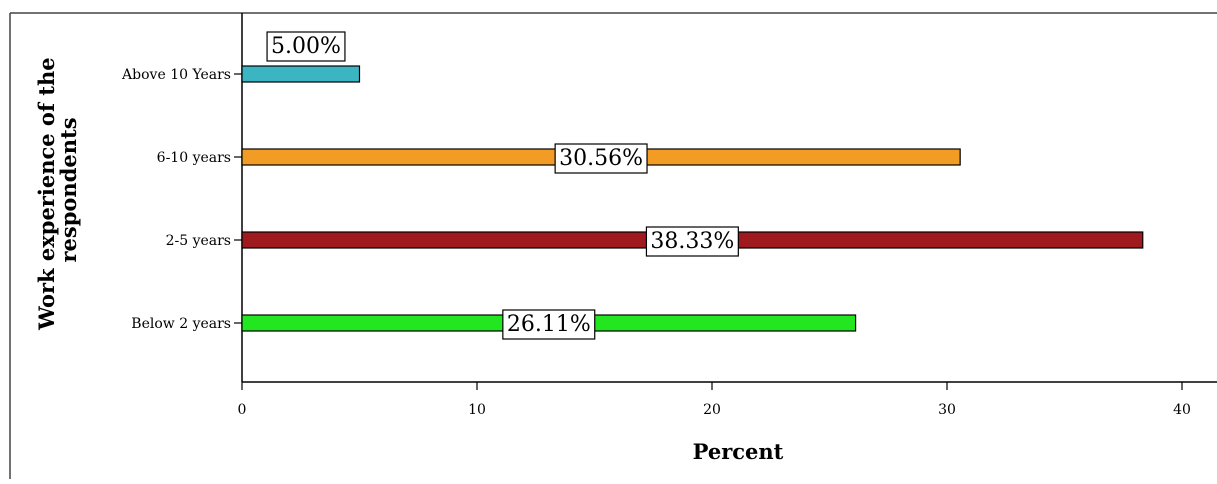 This screenshot has height=484, width=1217. I want to click on x-tick-label: 40, so click(1182, 410).